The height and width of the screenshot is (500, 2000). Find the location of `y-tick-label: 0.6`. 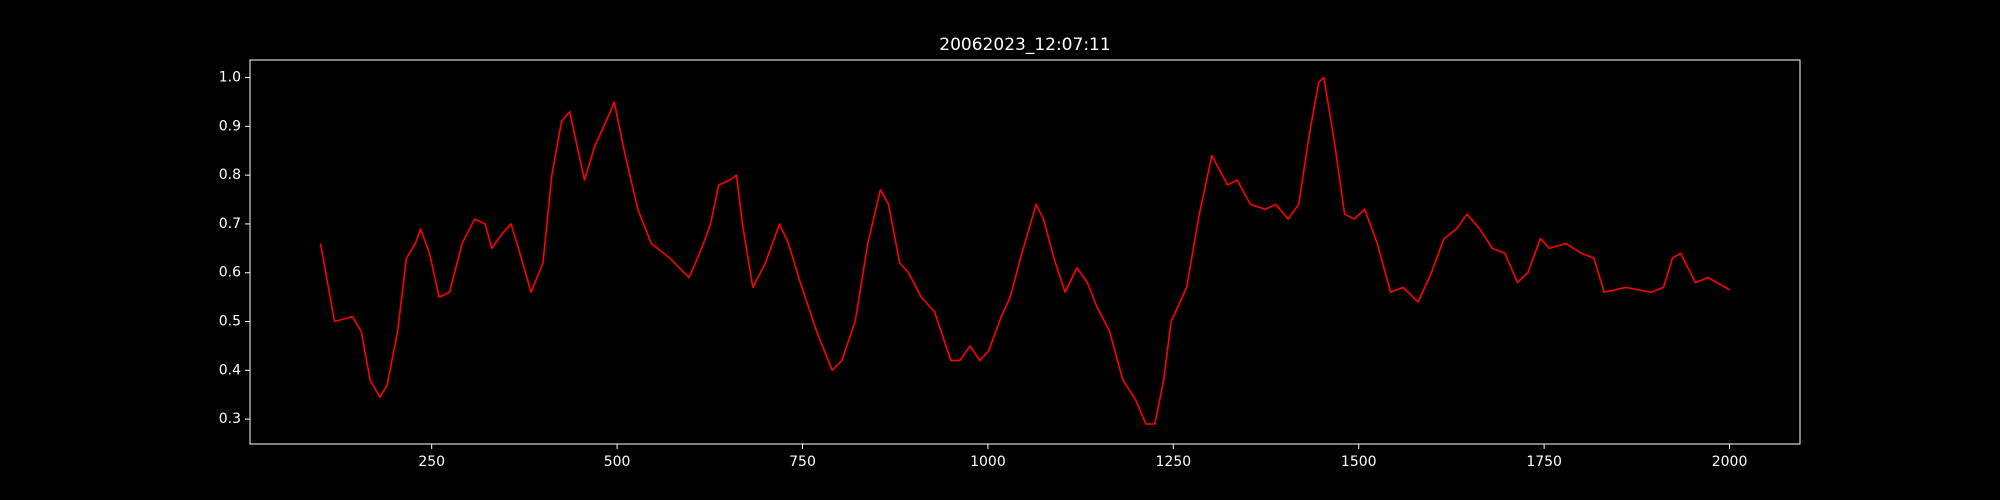

y-tick-label: 0.6 is located at coordinates (230, 273).